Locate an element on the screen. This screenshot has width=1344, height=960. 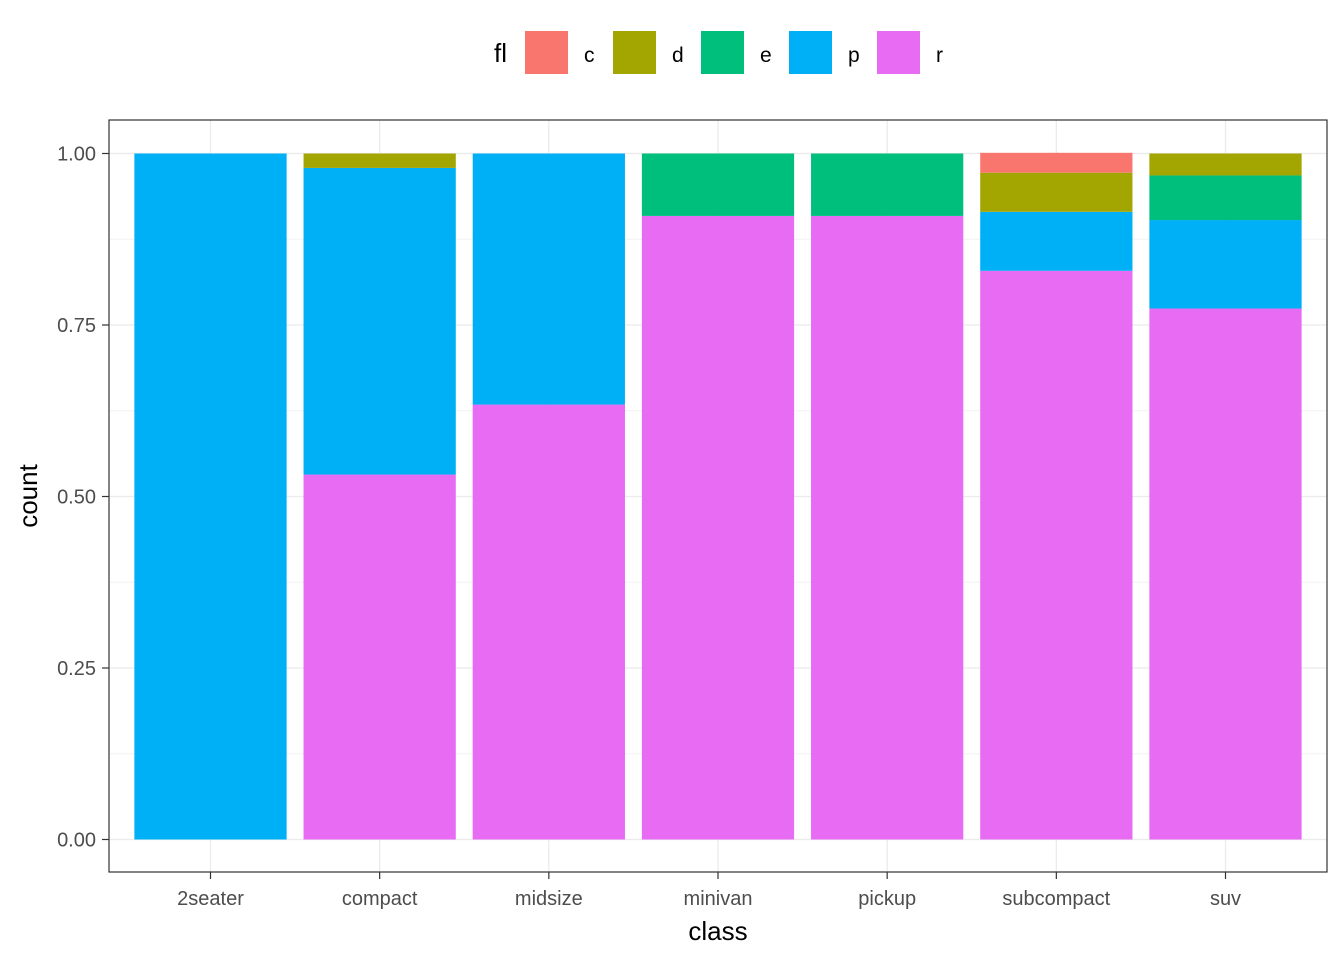
bar-segment-midsize-p is located at coordinates (548, 279).